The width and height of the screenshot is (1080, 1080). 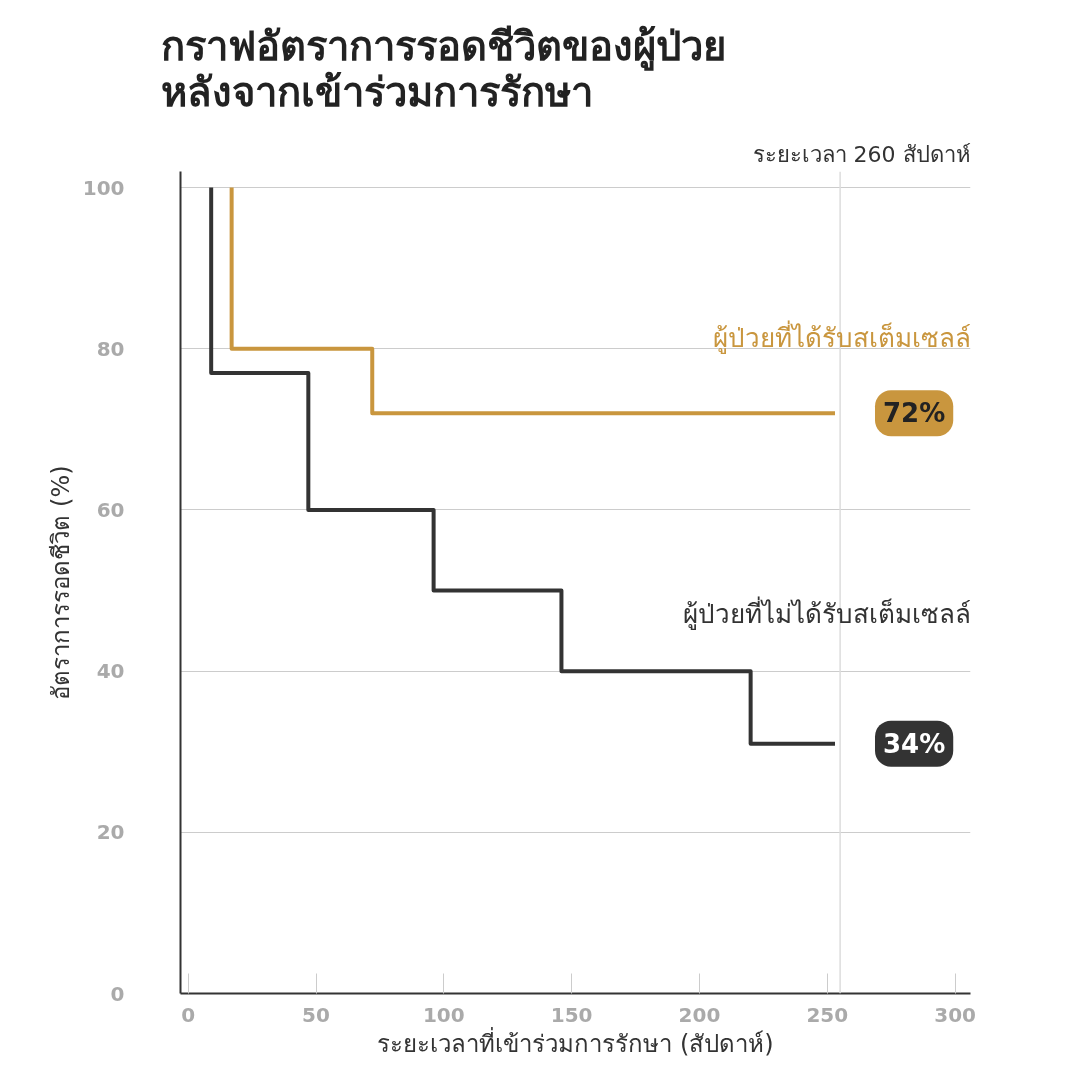 I want to click on series-label: ผู้ป่วยที่ไม่ได้รับสเต็มเซลล์, so click(x=826, y=612).